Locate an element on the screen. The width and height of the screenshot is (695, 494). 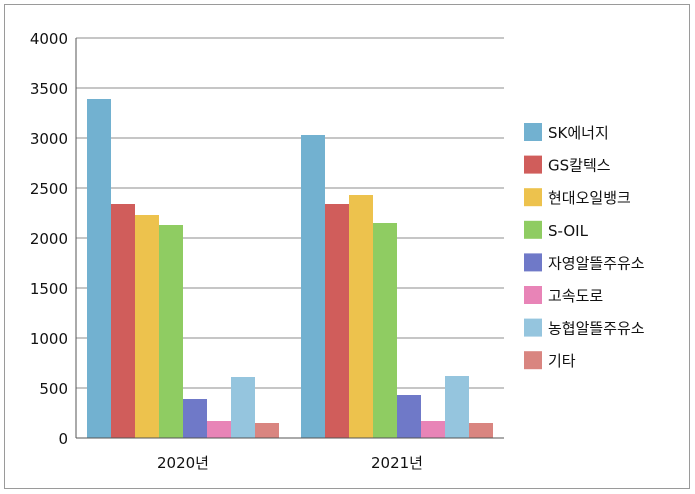
y-tick-label: 0 is located at coordinates (63, 439).